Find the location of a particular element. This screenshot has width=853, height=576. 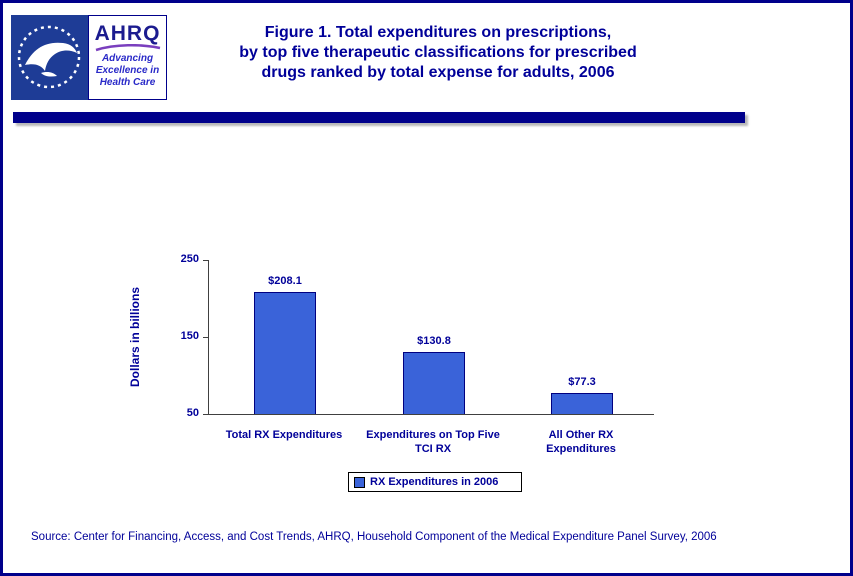

bar-group-total-rx: $208.1 is located at coordinates (285, 337).